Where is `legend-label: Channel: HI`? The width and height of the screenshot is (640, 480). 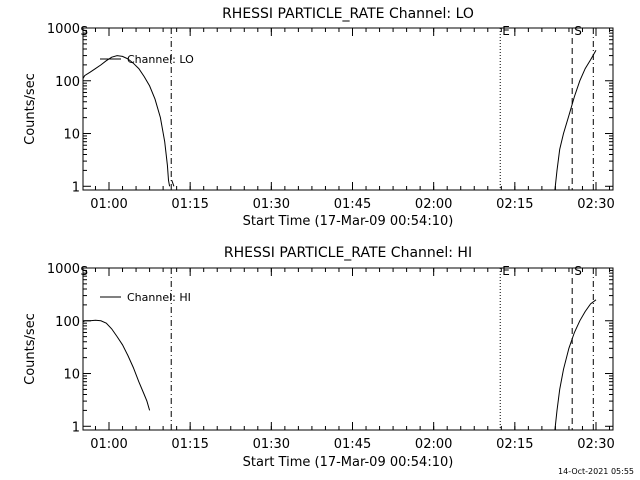 legend-label: Channel: HI is located at coordinates (159, 297).